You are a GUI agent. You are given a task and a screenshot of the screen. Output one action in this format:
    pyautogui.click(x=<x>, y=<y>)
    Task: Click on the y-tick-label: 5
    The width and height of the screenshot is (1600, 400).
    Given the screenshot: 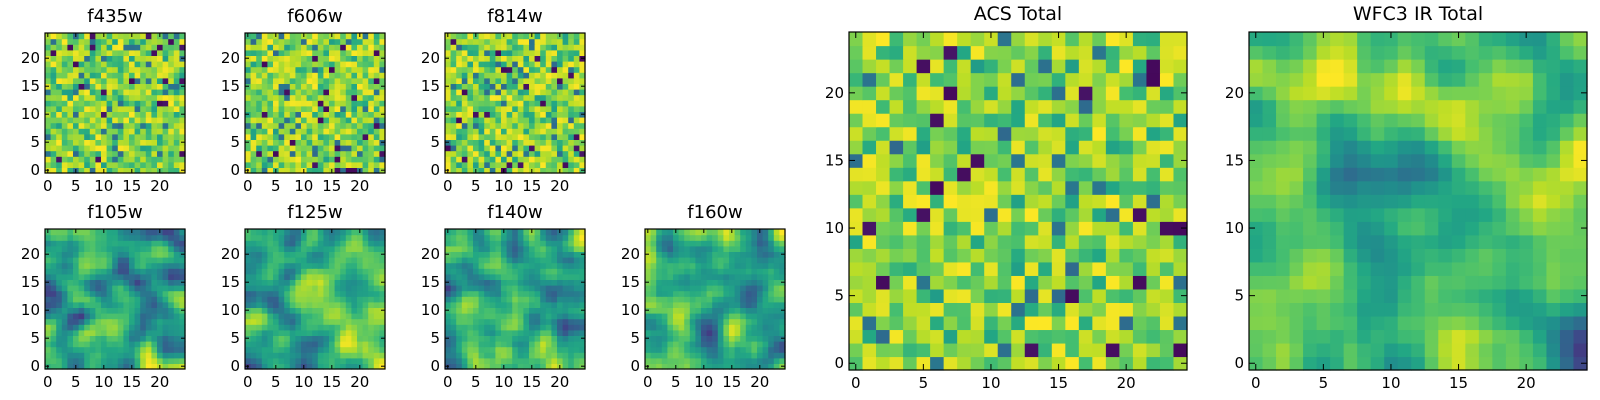 What is the action you would take?
    pyautogui.click(x=635, y=338)
    